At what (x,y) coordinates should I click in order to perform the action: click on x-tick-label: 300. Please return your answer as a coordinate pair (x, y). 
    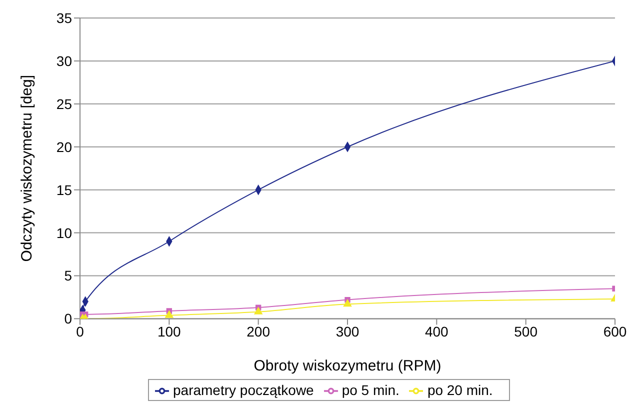
    Looking at the image, I should click on (348, 332).